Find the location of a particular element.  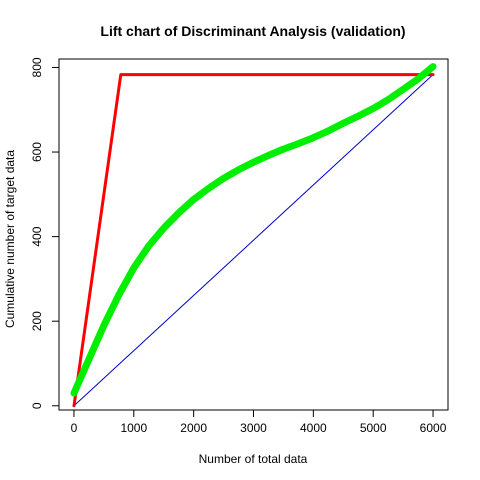

y-tick-label: 800 is located at coordinates (37, 67).